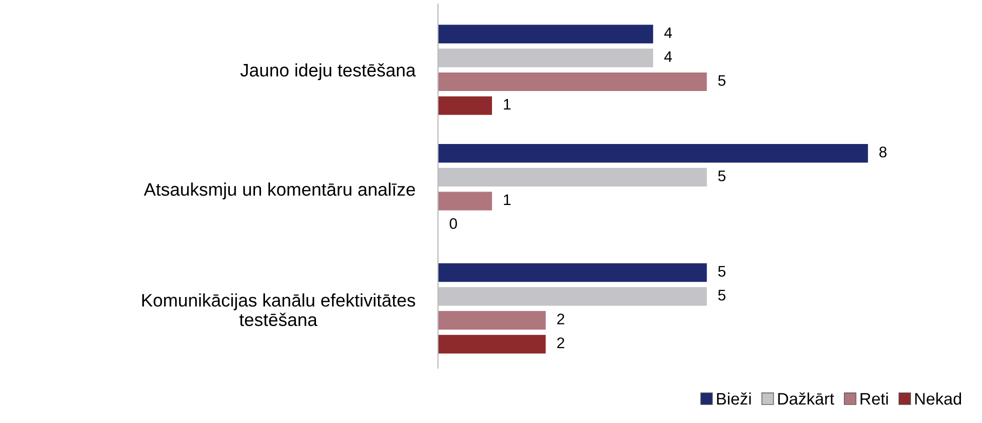 This screenshot has width=982, height=423. What do you see at coordinates (734, 398) in the screenshot?
I see `legend-label: Bieži` at bounding box center [734, 398].